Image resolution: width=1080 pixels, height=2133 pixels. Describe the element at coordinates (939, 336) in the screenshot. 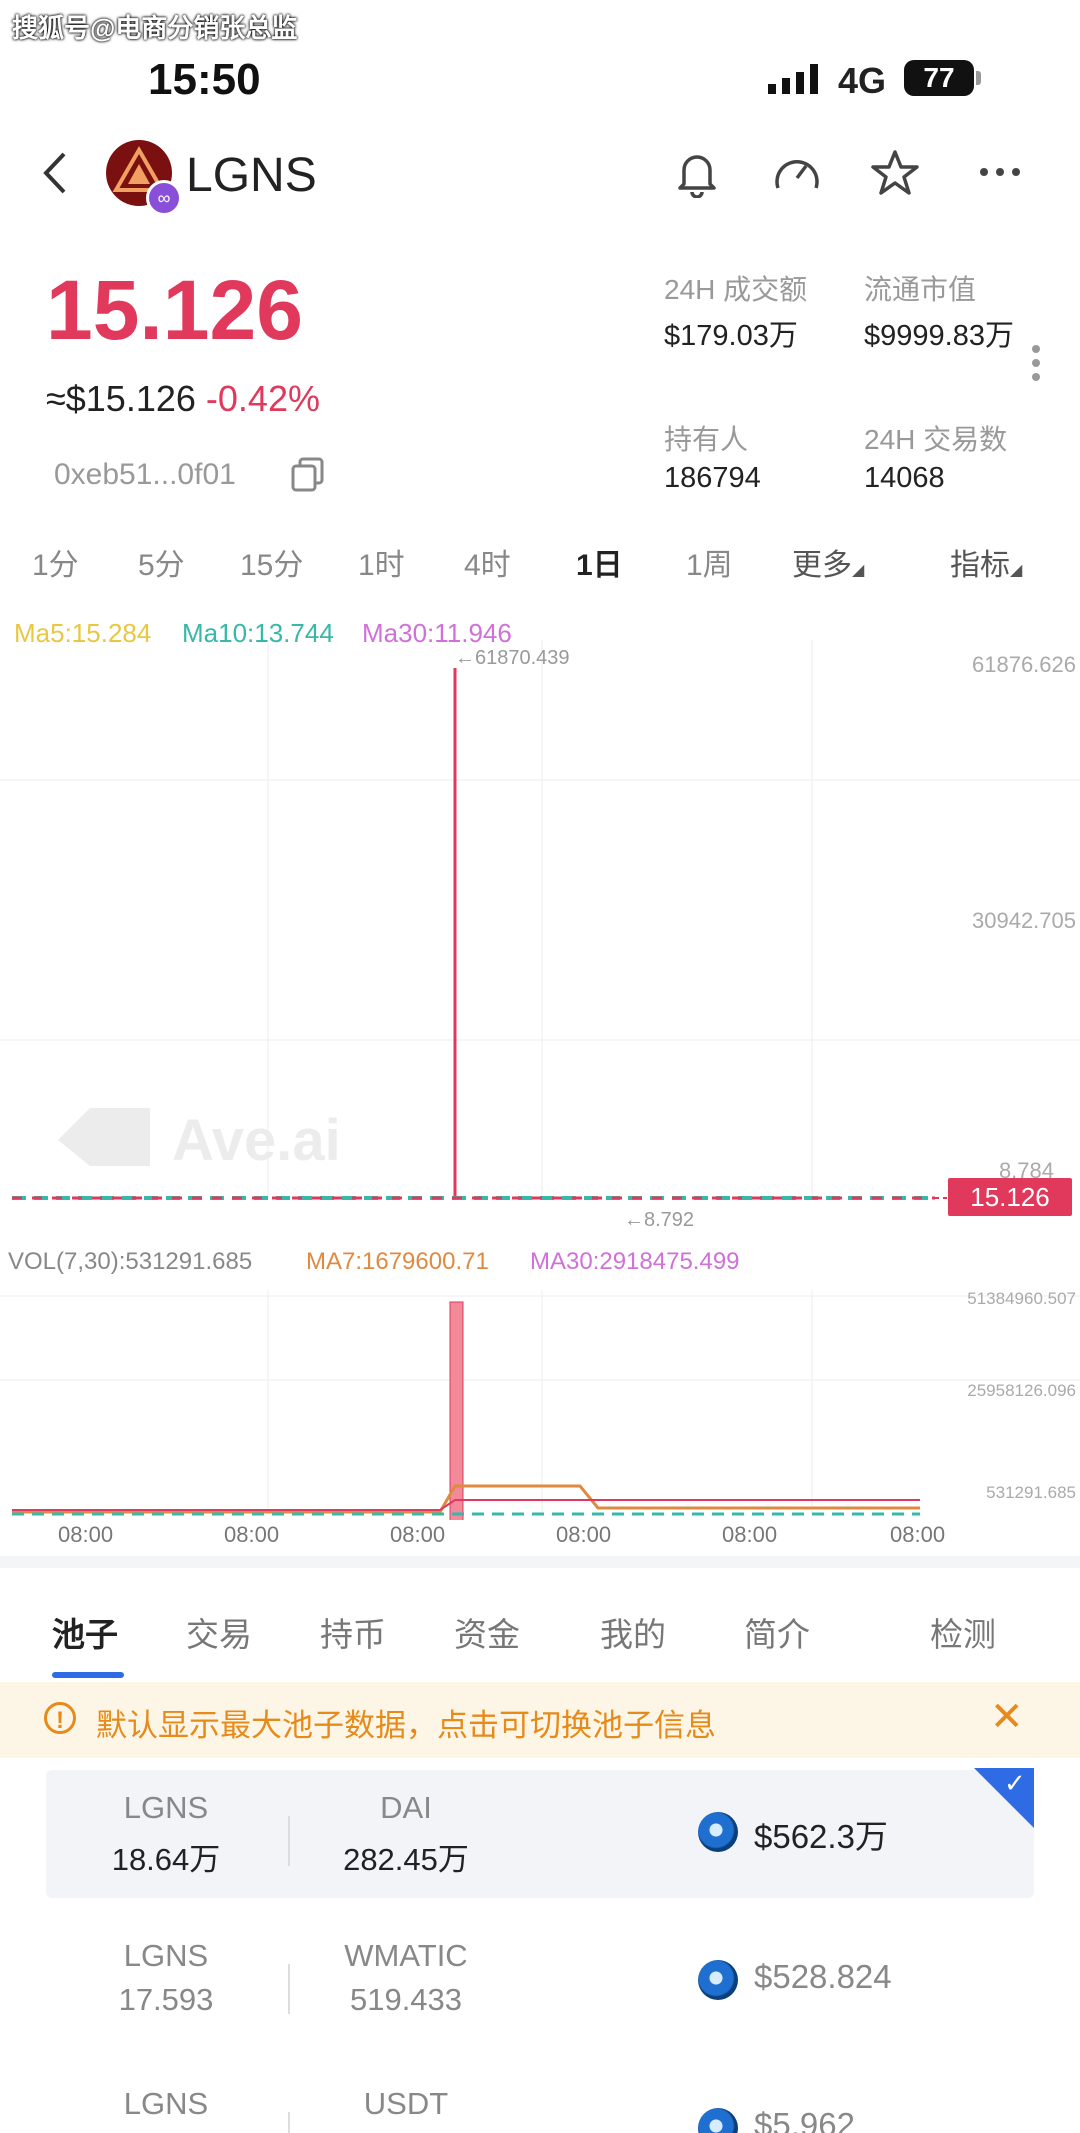

I see `stat-value-mcap: $9999.83万` at that location.